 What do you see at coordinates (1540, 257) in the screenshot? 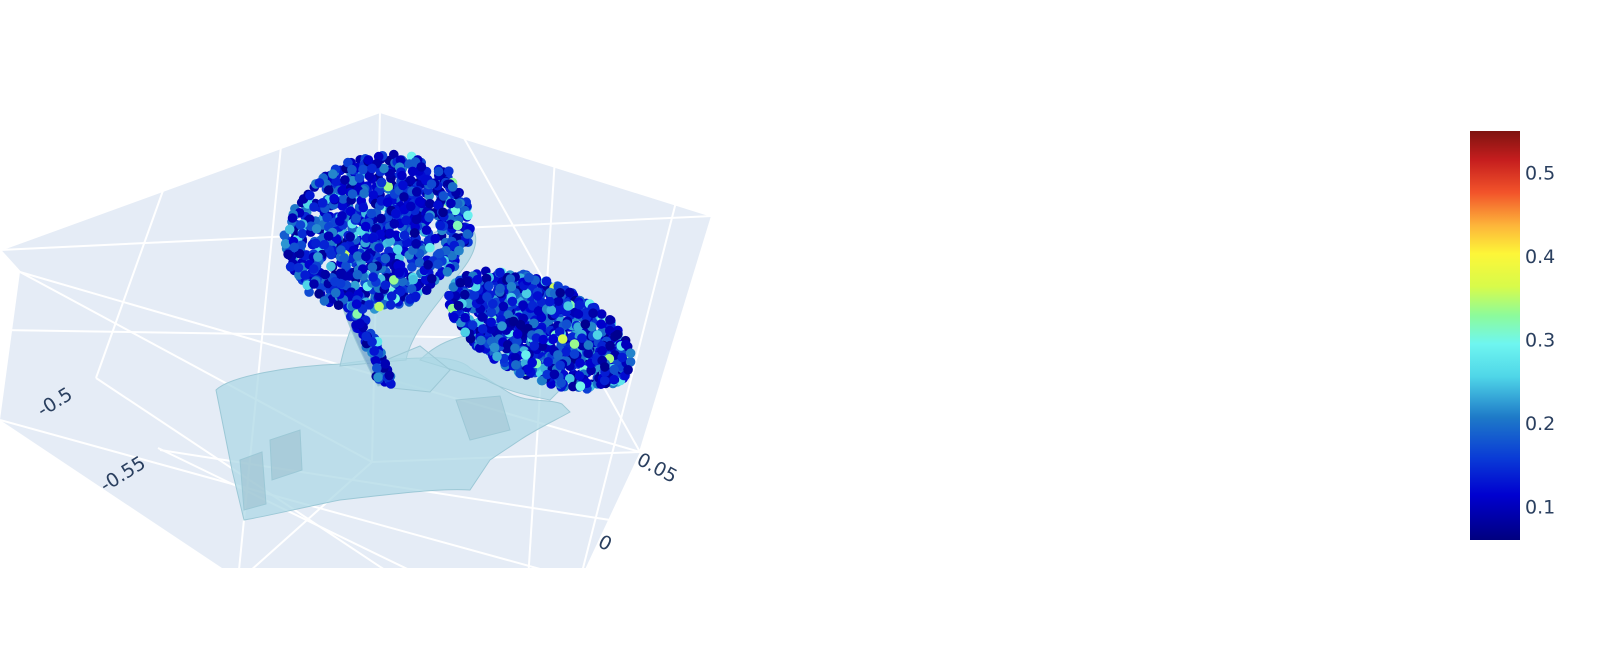
I see `colorbar-tick-label: 0.4` at bounding box center [1540, 257].